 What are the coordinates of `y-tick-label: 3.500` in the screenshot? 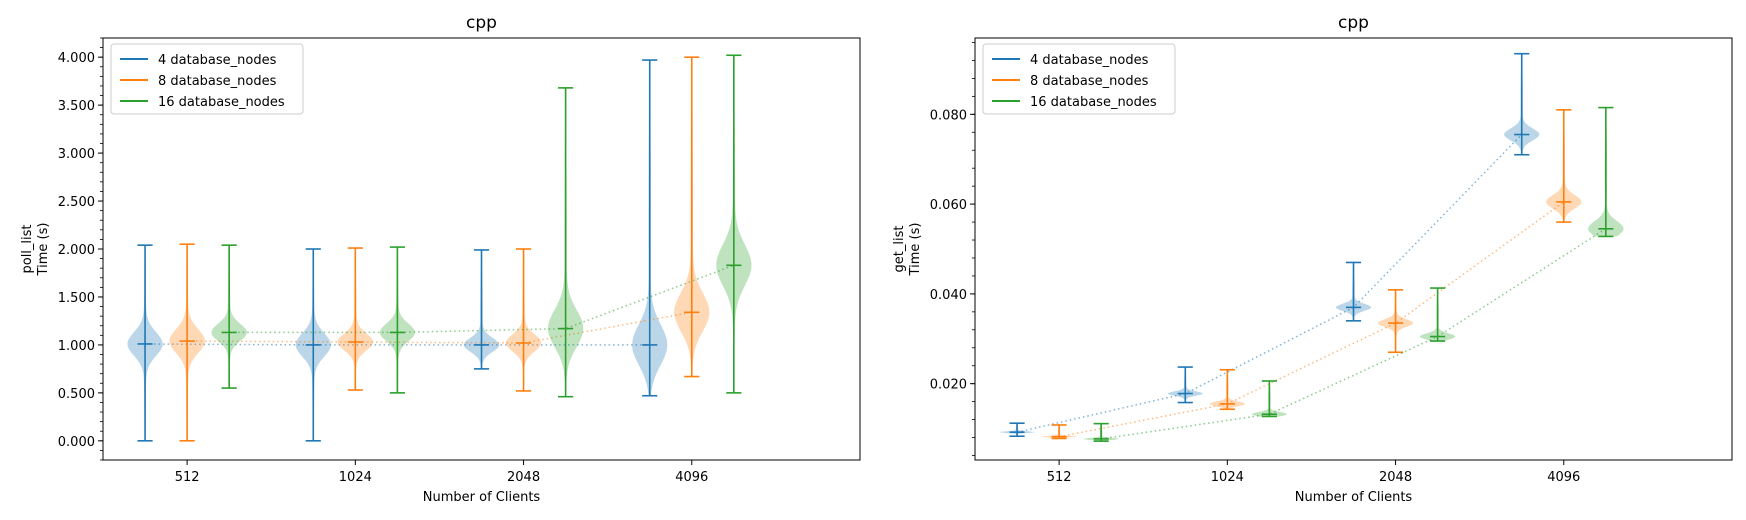 It's located at (76, 106).